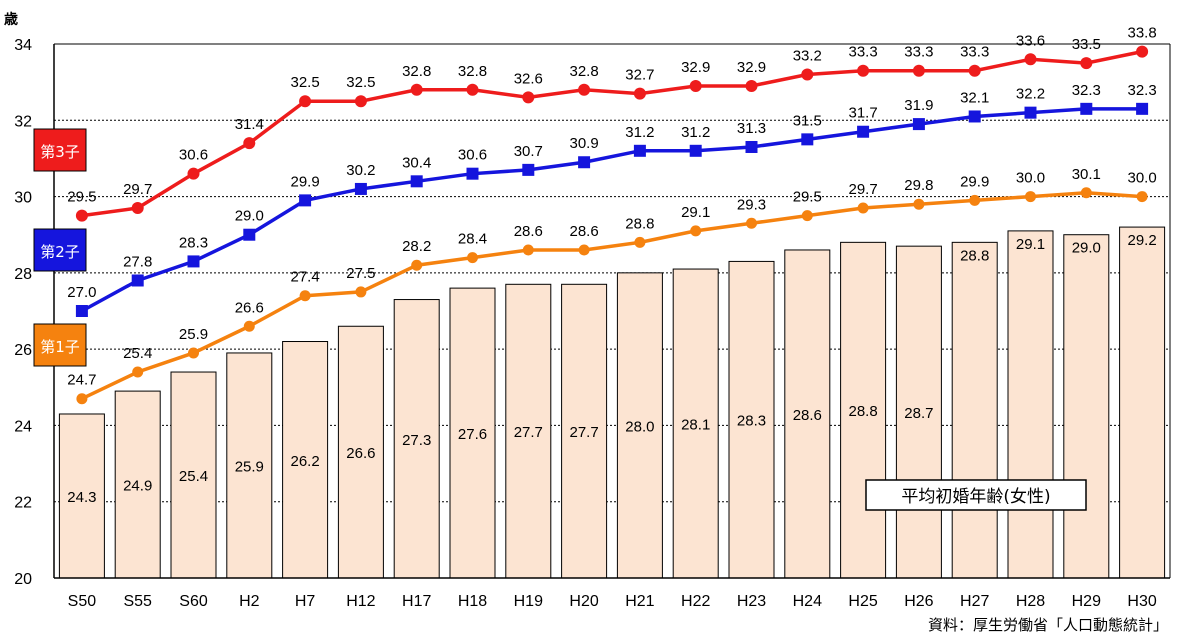  What do you see at coordinates (751, 128) in the screenshot?
I see `series-value-label: 31.3` at bounding box center [751, 128].